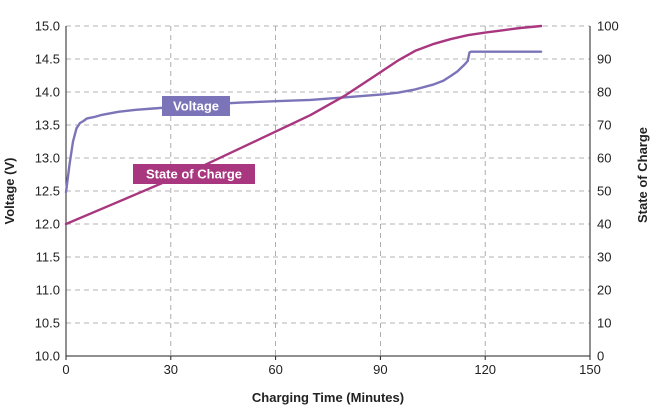 The width and height of the screenshot is (650, 416). What do you see at coordinates (485, 369) in the screenshot?
I see `x-tick-label: 120` at bounding box center [485, 369].